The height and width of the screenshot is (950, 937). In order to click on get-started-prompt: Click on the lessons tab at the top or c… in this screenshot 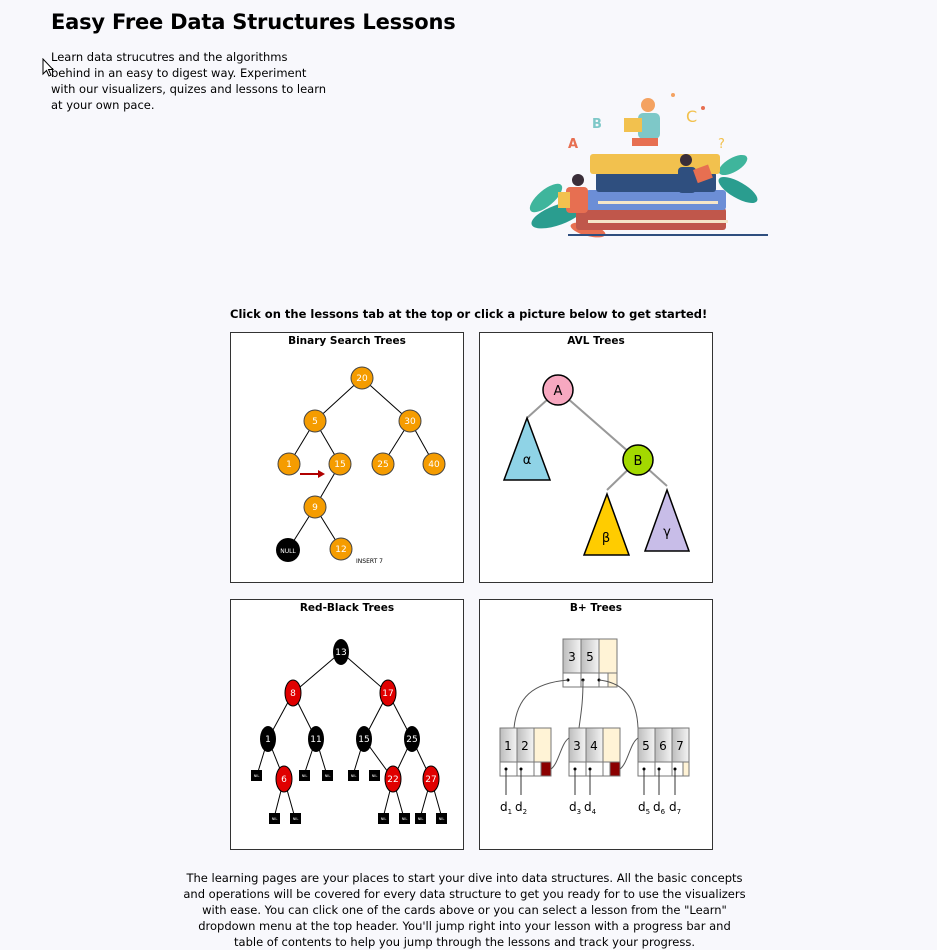, I will do `click(469, 314)`.